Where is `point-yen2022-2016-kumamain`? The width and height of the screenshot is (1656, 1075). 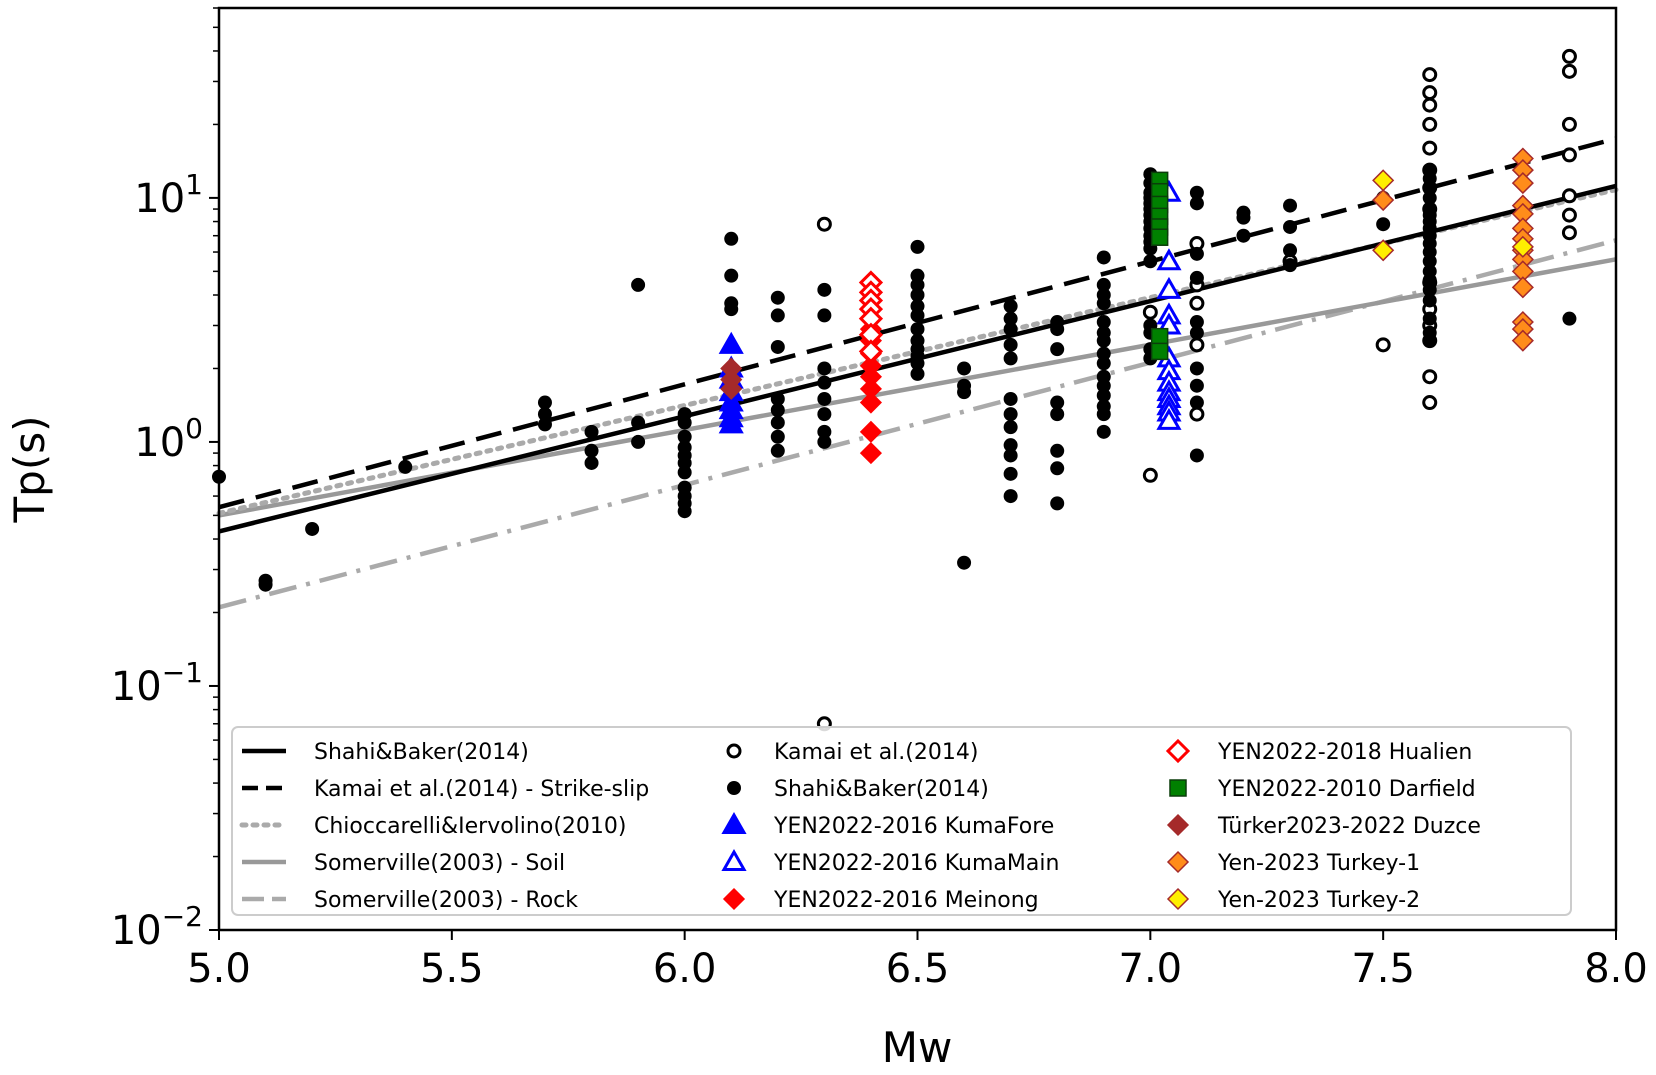 point-yen2022-2016-kumamain is located at coordinates (1169, 418).